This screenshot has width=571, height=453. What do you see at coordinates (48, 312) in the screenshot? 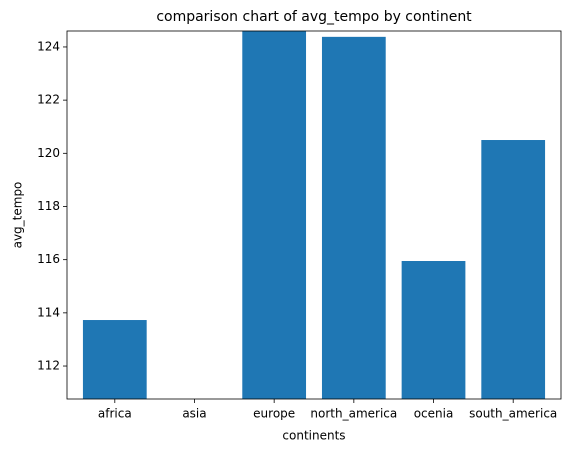
I see `y-tick-label: 114` at bounding box center [48, 312].